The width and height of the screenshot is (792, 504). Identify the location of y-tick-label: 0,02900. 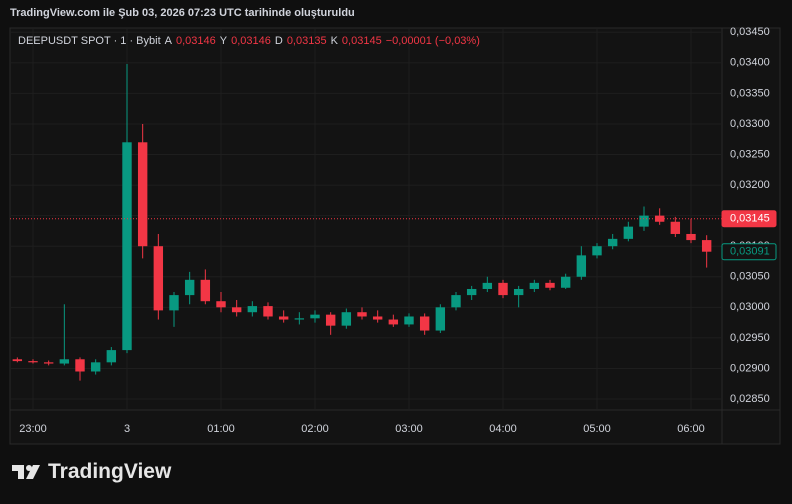
(750, 368).